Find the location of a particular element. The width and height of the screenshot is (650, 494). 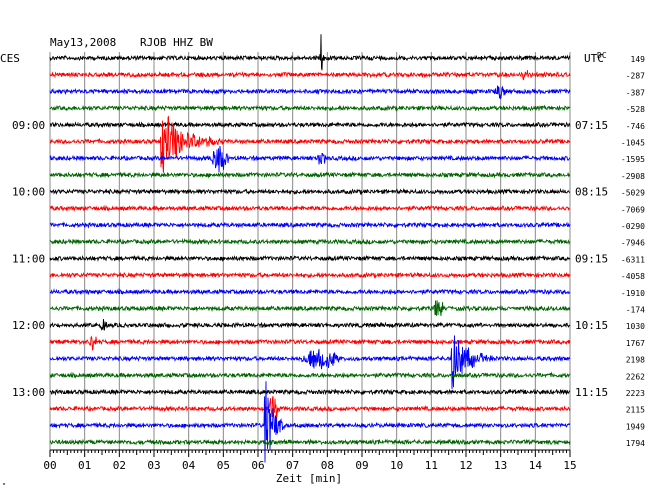

x-tick-label: 12 is located at coordinates (465, 465).